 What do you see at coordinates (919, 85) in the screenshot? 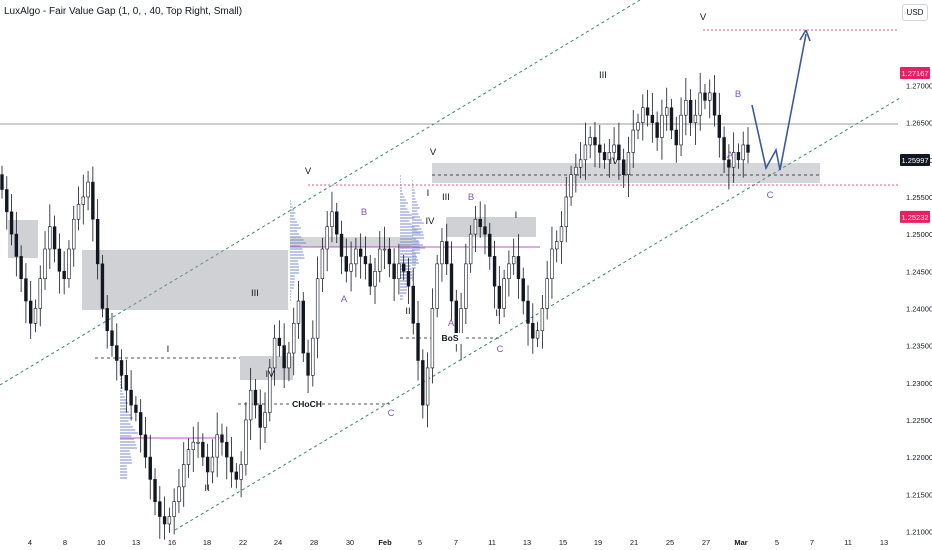
I see `y-tick-label: 1.27000` at bounding box center [919, 85].